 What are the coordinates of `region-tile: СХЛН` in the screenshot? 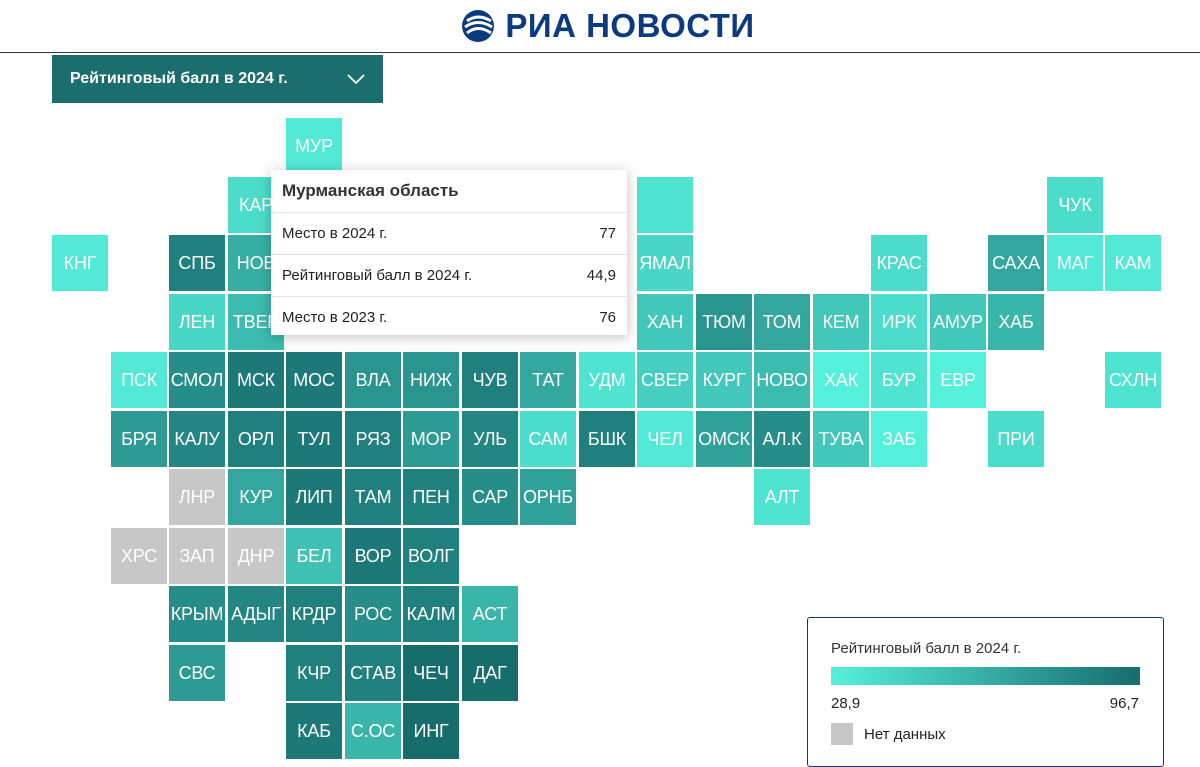 It's located at (1133, 380).